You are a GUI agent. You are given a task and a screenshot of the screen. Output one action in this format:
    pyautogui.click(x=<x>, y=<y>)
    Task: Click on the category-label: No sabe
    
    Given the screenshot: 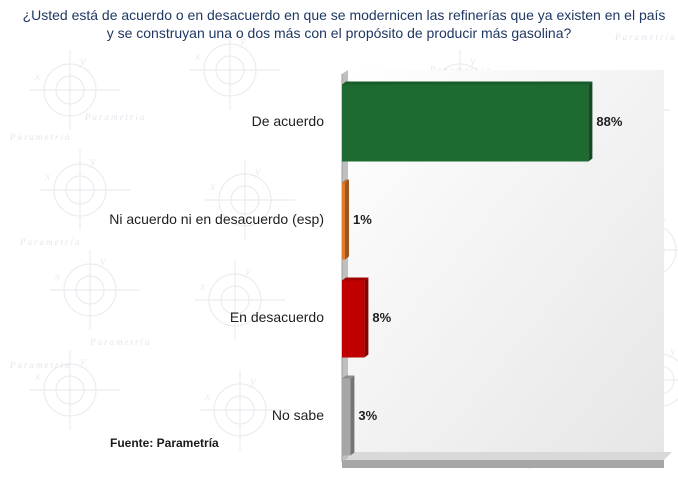 What is the action you would take?
    pyautogui.click(x=297, y=415)
    